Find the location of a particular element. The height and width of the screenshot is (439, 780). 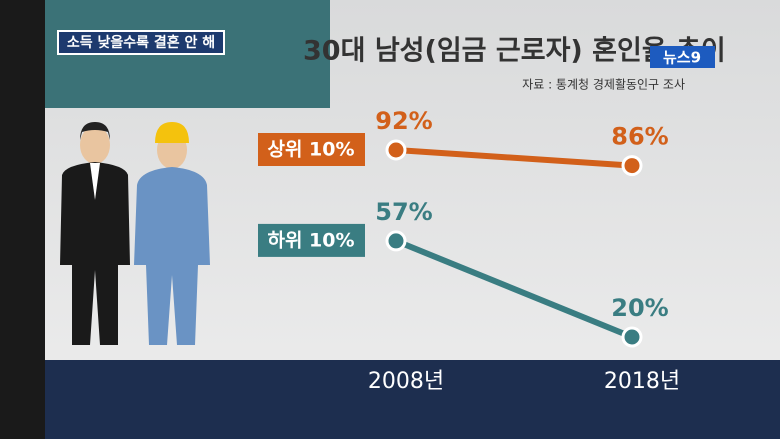

source: 자료 : 통계청 경제활동인구 조사 is located at coordinates (603, 85).